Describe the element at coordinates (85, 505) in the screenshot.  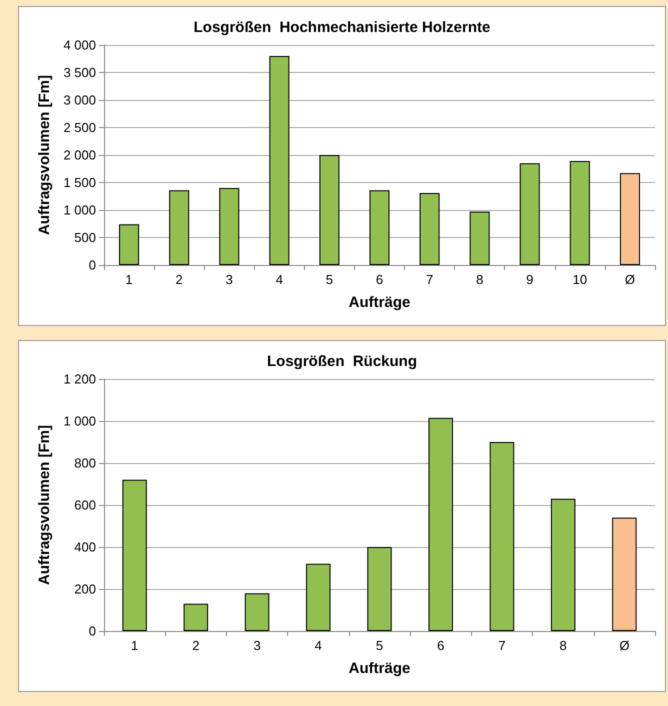
I see `y-tick-label: 600` at that location.